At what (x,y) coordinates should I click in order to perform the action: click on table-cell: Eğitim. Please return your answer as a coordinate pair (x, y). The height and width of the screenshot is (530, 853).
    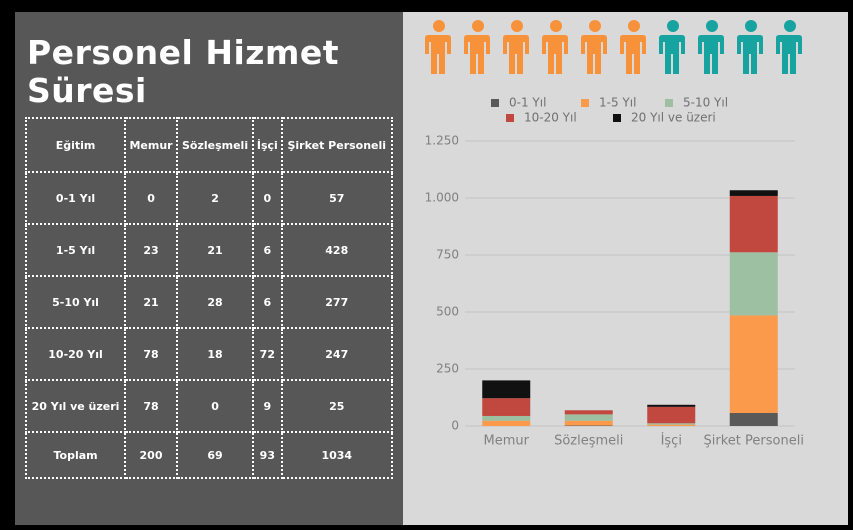
    Looking at the image, I should click on (75, 145).